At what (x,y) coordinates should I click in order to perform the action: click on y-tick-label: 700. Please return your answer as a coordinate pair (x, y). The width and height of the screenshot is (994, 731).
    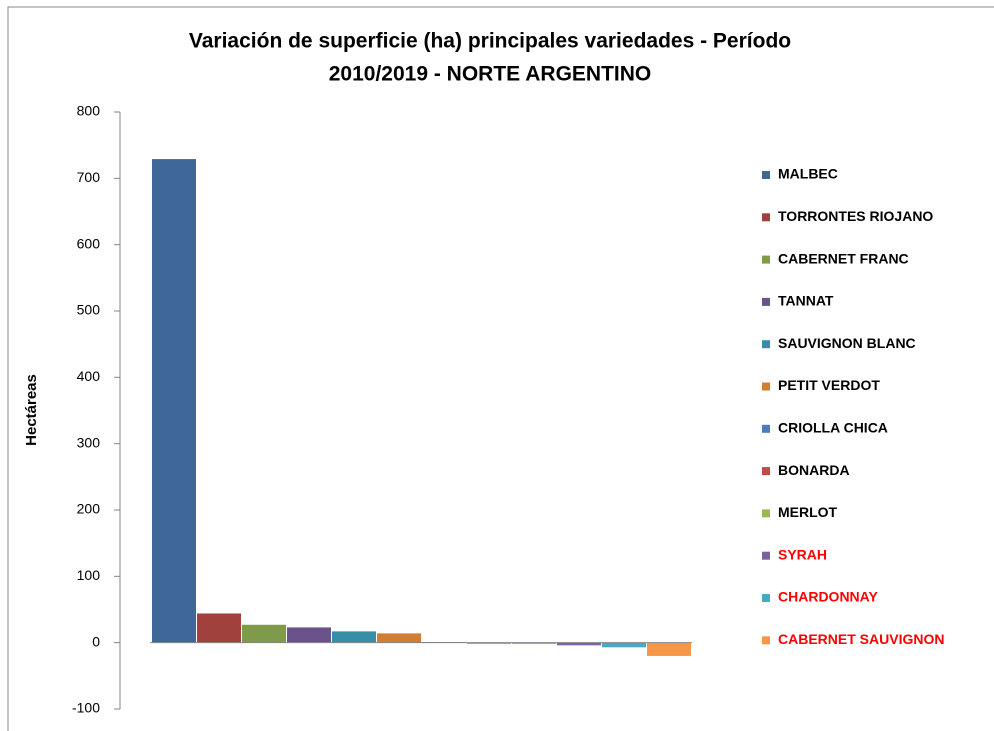
    Looking at the image, I should click on (89, 177).